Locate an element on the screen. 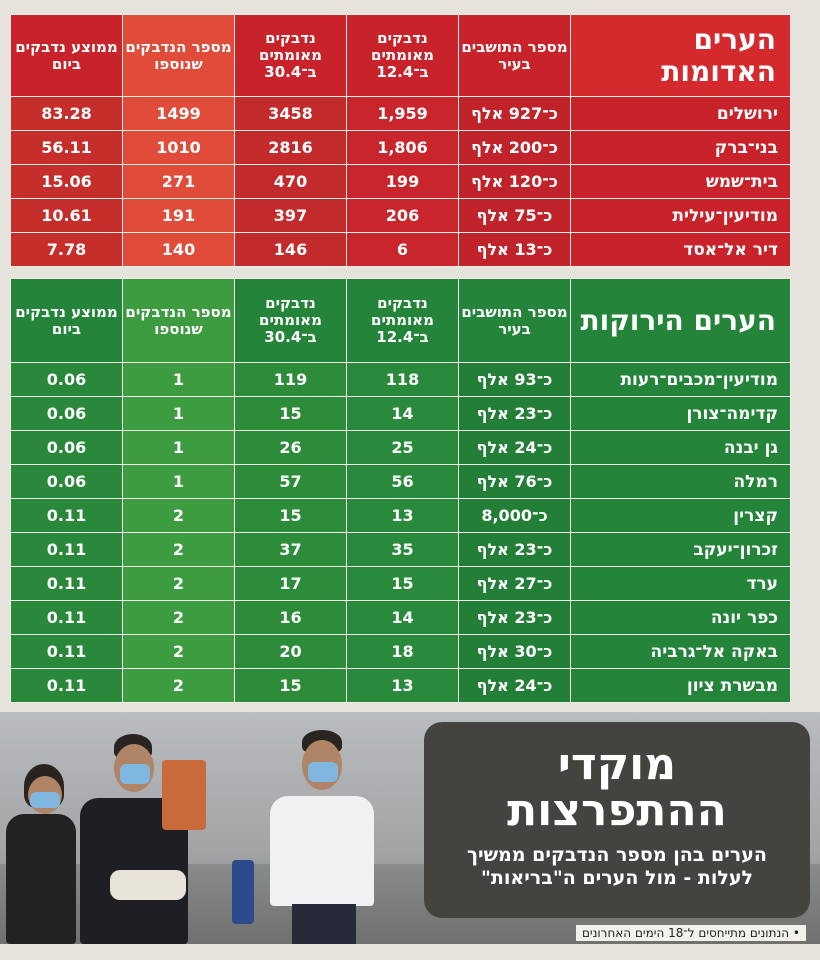 This screenshot has height=960, width=820. table-row: קצרין כ־8,000 13 15 2 0.11 is located at coordinates (400, 515).